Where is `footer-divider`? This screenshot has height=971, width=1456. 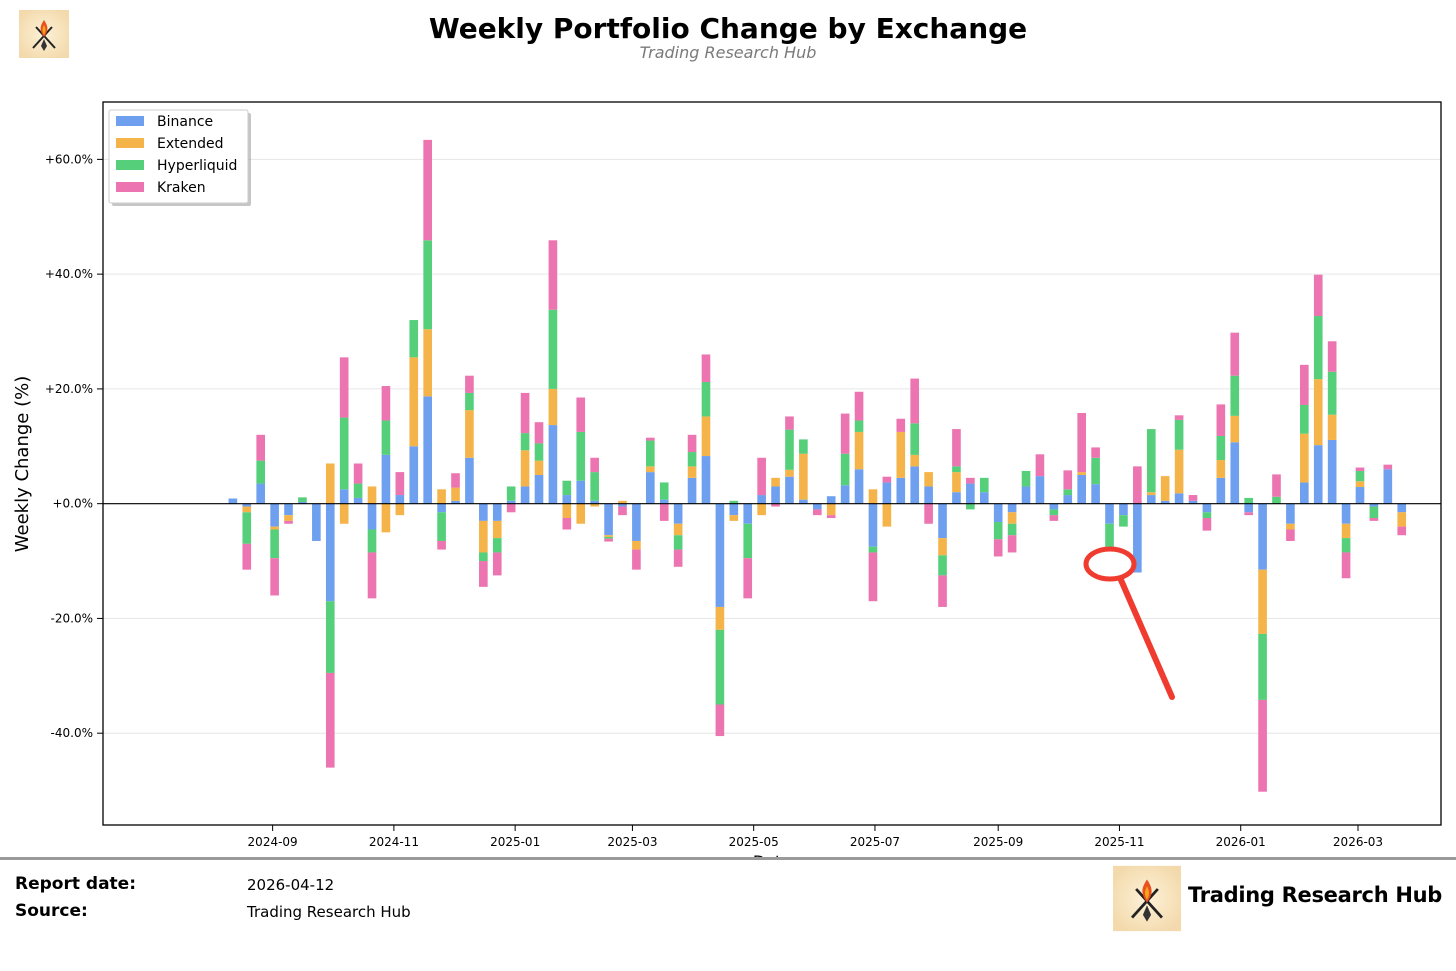
footer-divider is located at coordinates (728, 858).